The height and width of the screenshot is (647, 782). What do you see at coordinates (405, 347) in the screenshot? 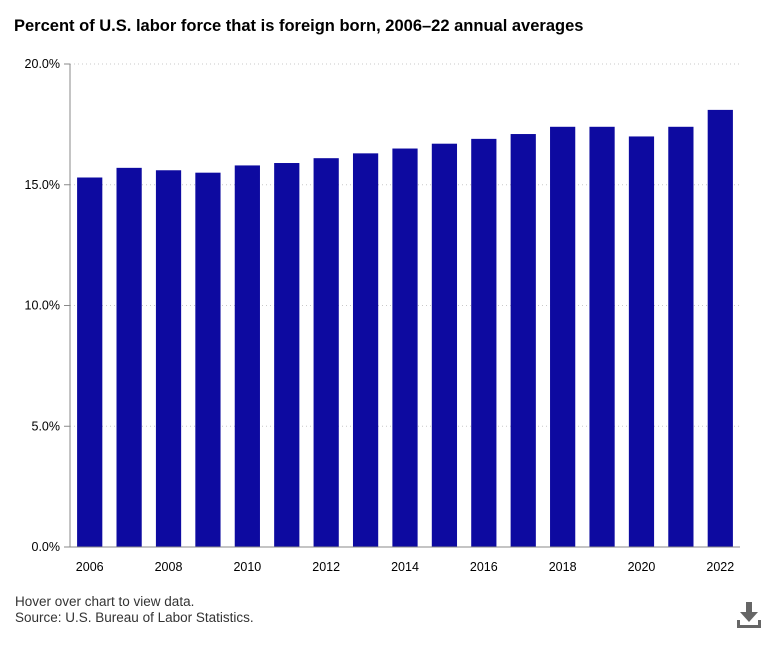
I see `bar-2014` at bounding box center [405, 347].